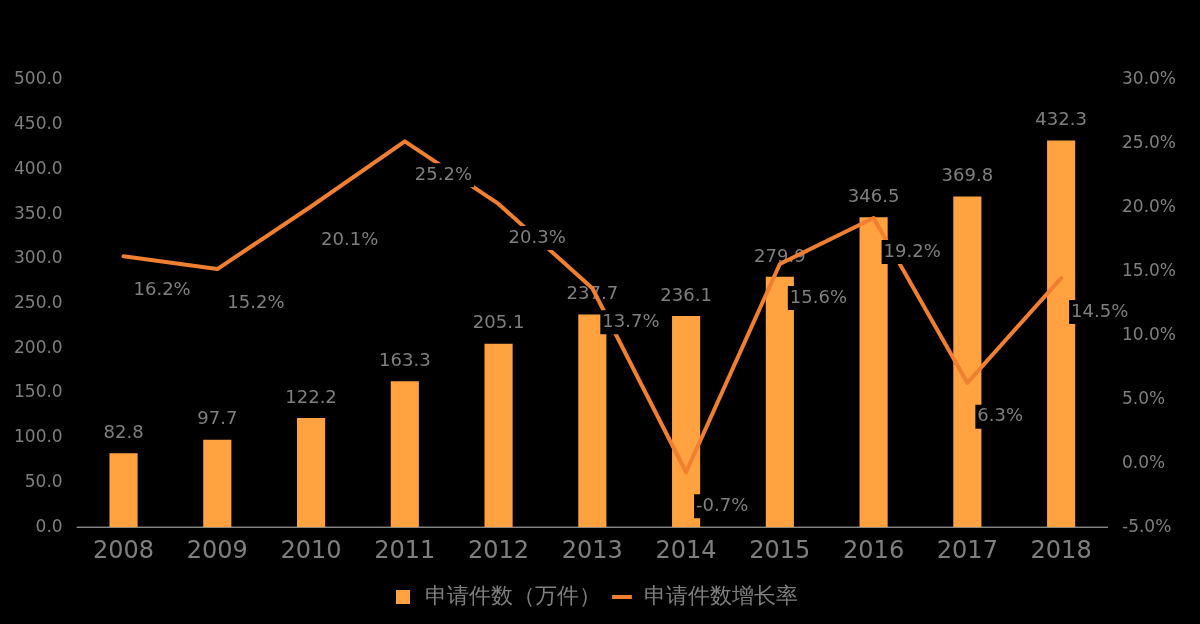 The height and width of the screenshot is (624, 1200). What do you see at coordinates (1149, 270) in the screenshot?
I see `y2-tick-label: 15.0%` at bounding box center [1149, 270].